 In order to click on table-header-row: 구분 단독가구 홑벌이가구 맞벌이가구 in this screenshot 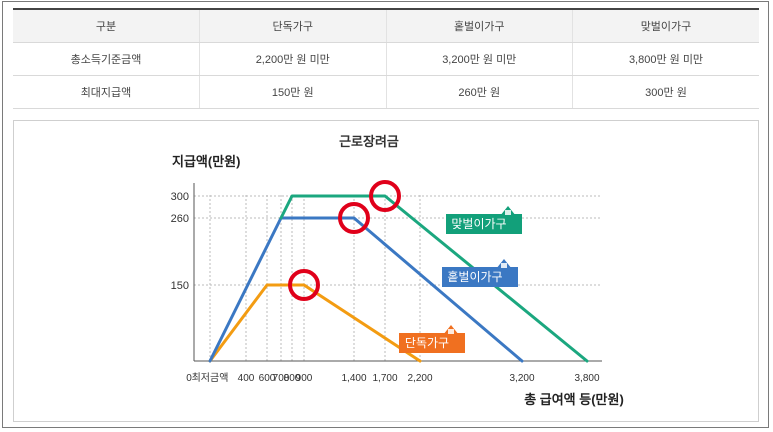, I will do `click(386, 25)`.